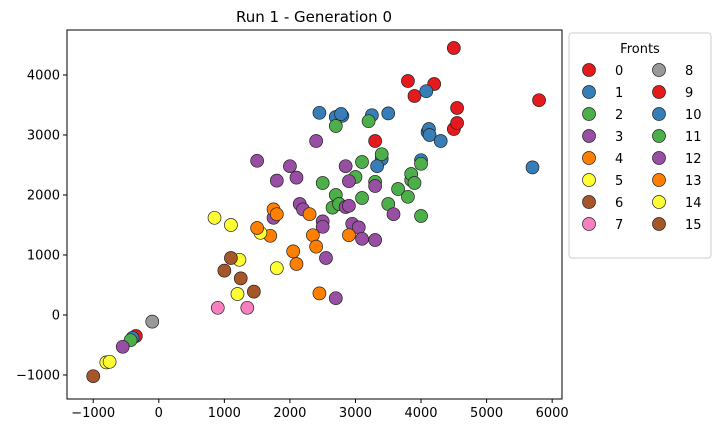 This screenshot has width=722, height=433. Describe the element at coordinates (640, 49) in the screenshot. I see `legend-title: Fronts` at that location.